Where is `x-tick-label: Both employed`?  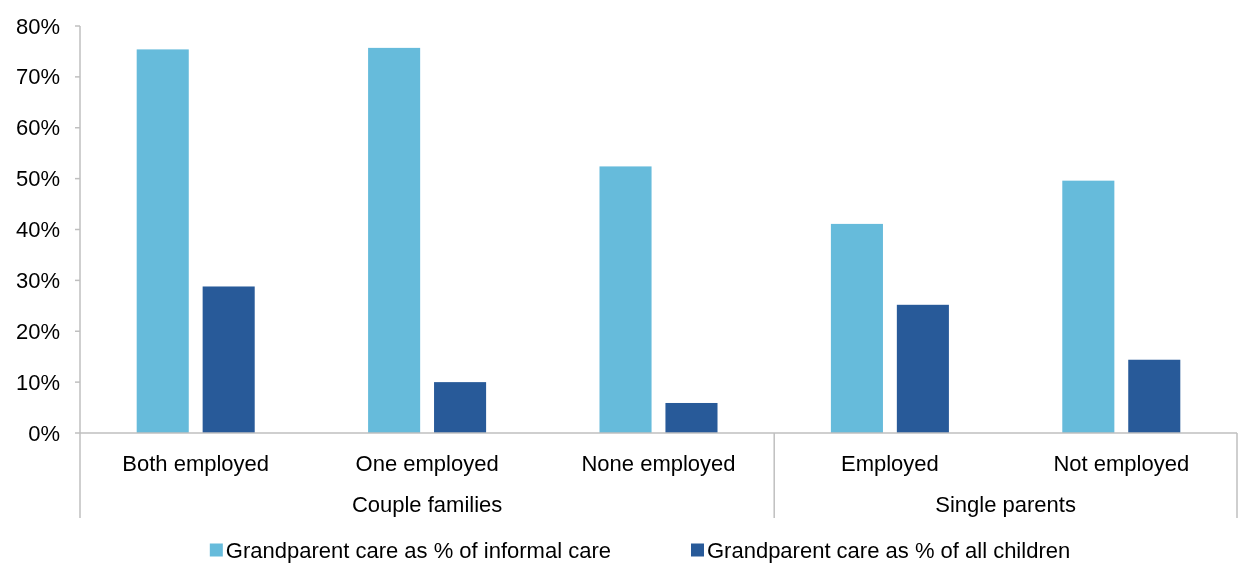 x-tick-label: Both employed is located at coordinates (196, 463).